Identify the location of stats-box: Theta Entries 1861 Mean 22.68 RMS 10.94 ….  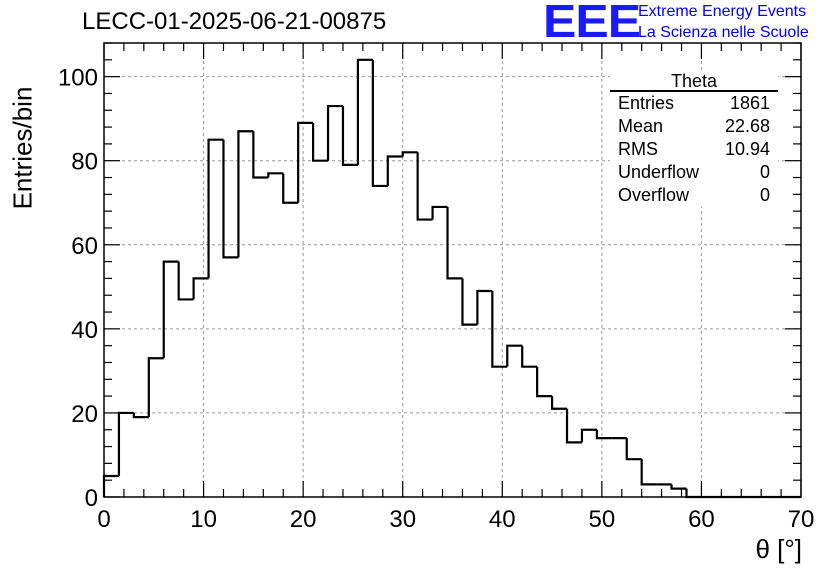
(694, 139).